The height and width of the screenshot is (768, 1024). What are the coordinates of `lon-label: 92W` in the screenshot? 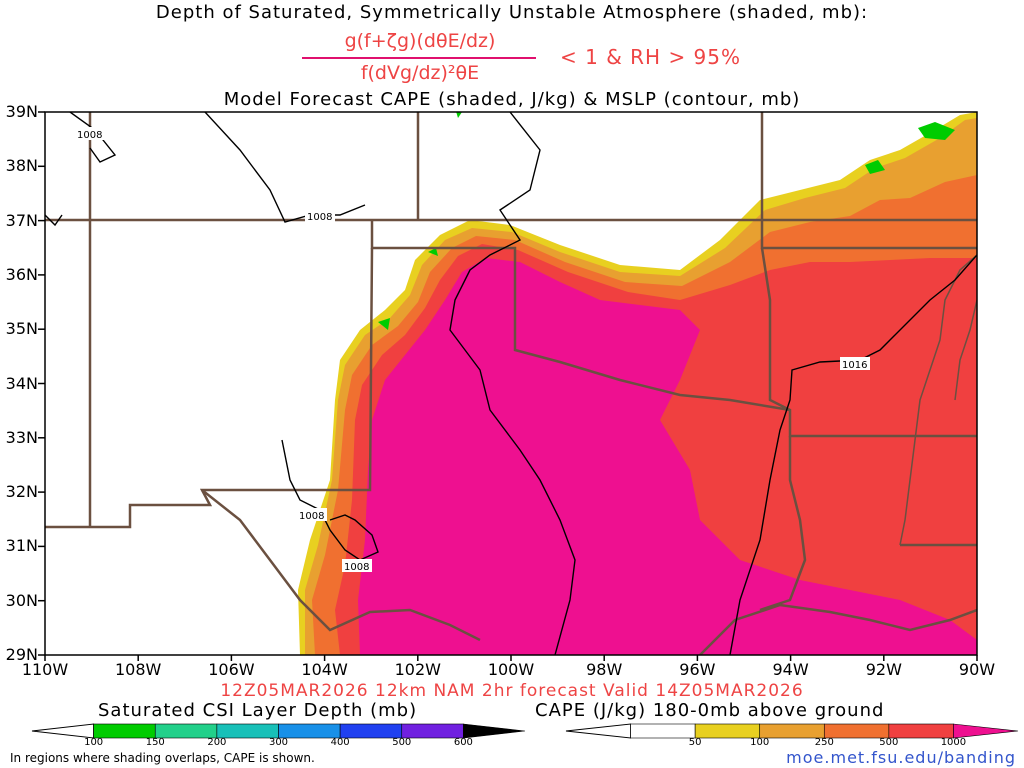 It's located at (883, 669).